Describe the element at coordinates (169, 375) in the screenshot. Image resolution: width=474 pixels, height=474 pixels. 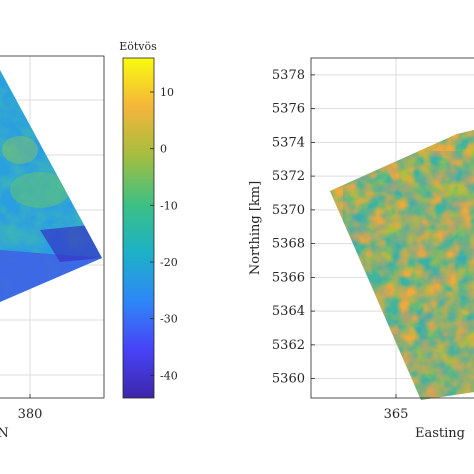
I see `colorbar-tick-label: -40` at that location.